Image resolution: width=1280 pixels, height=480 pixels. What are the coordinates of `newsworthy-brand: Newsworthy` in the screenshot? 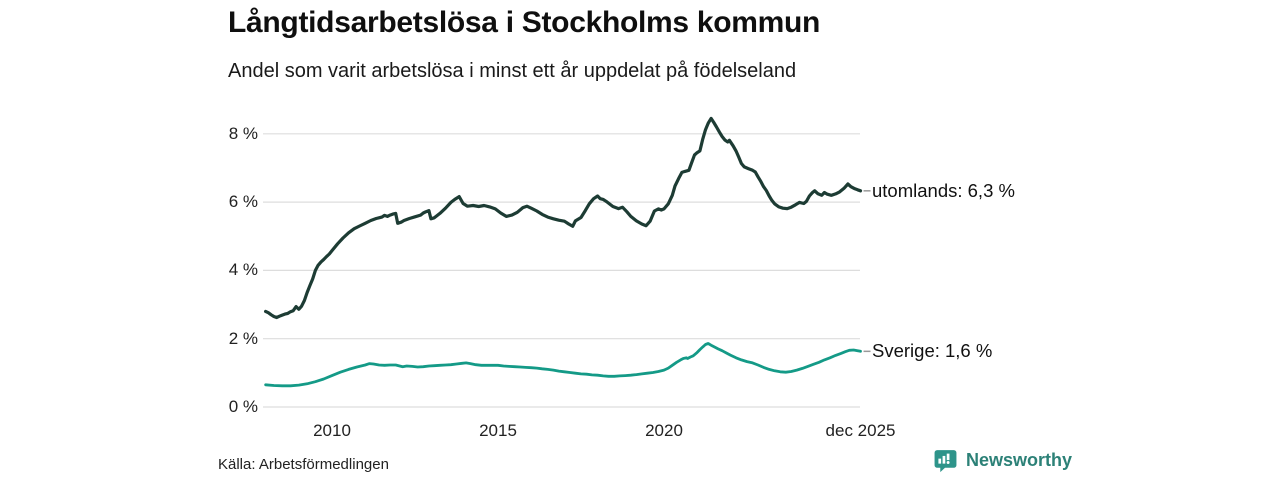 It's located at (1002, 460).